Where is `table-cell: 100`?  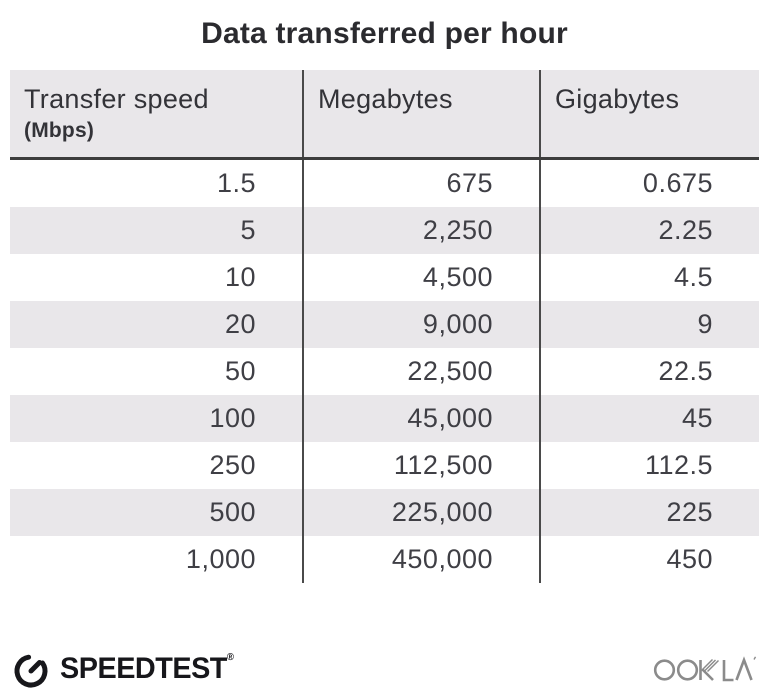
table-cell: 100 is located at coordinates (232, 418).